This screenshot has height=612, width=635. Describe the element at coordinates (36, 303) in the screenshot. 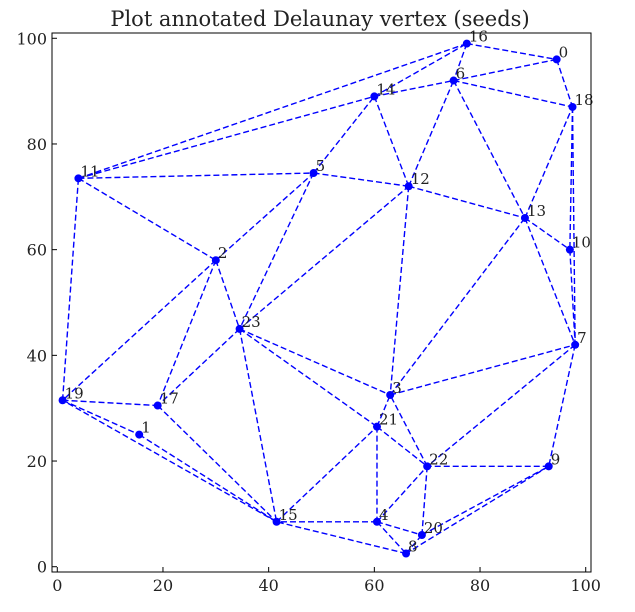

I see `y-axis: 0 20 40 60 80 100` at that location.